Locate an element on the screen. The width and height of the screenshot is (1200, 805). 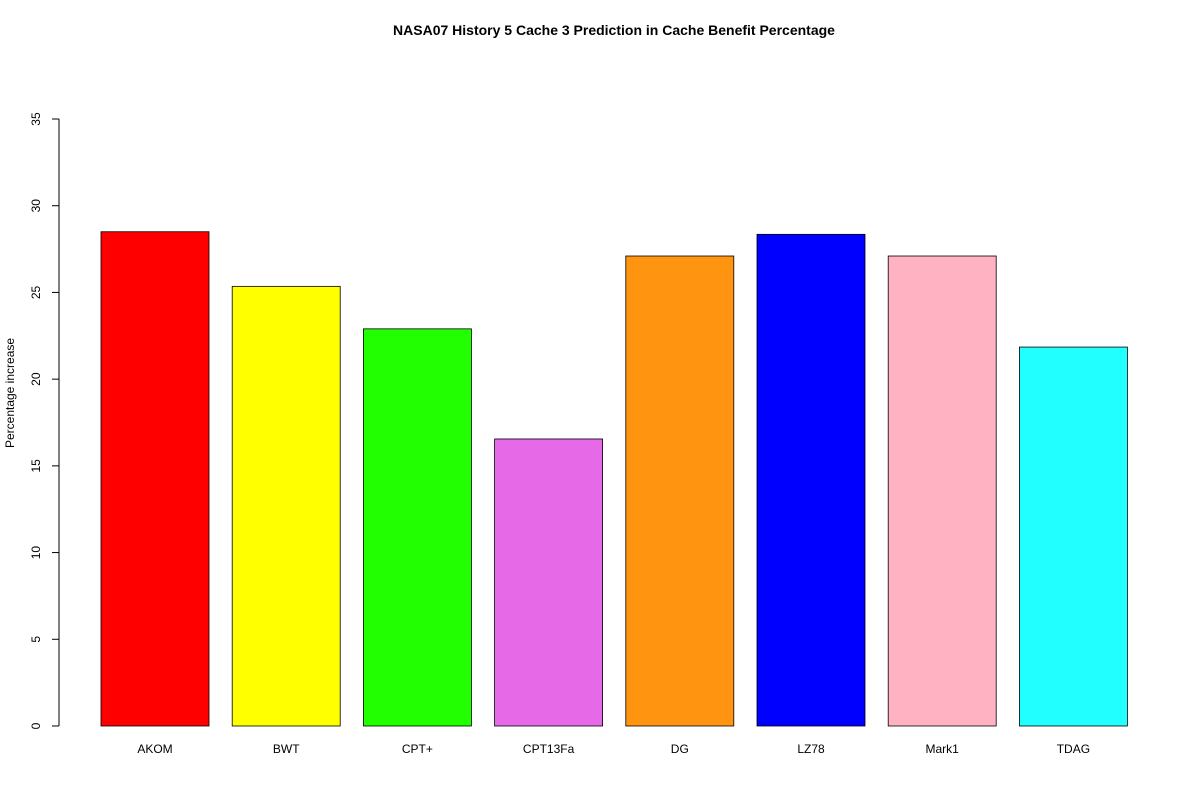
y-tick-label: 0 is located at coordinates (36, 725).